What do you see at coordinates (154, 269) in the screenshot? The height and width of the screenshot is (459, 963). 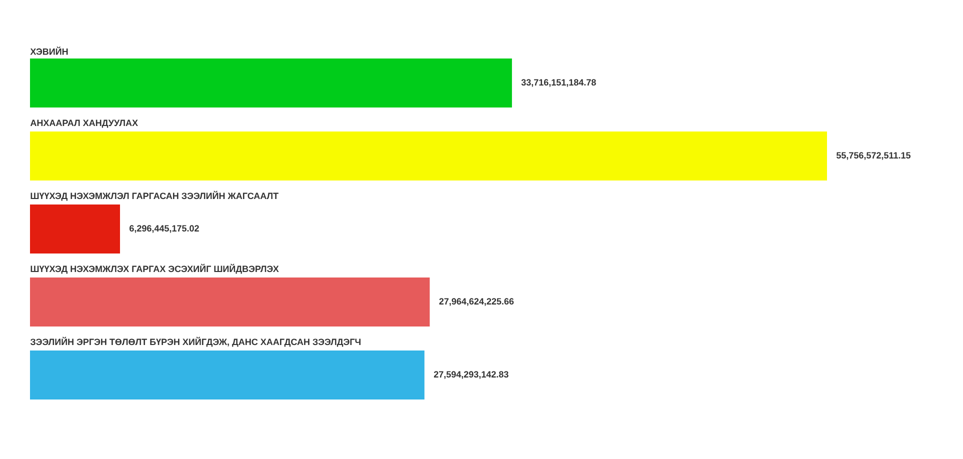 I see `y-tick-label: ШҮҮХЭД НЭХЭМЖЛЭХ ГАРГАХ ЭСЭХИЙГ ШИЙДВЭРЛЭХ` at bounding box center [154, 269].